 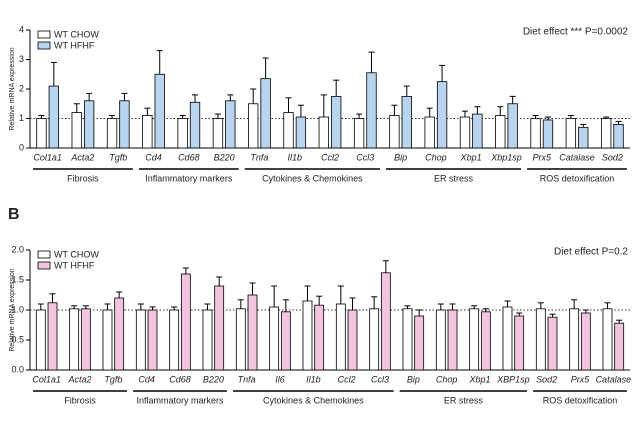 What do you see at coordinates (612, 157) in the screenshot?
I see `x-tick-label: Sod2` at bounding box center [612, 157].